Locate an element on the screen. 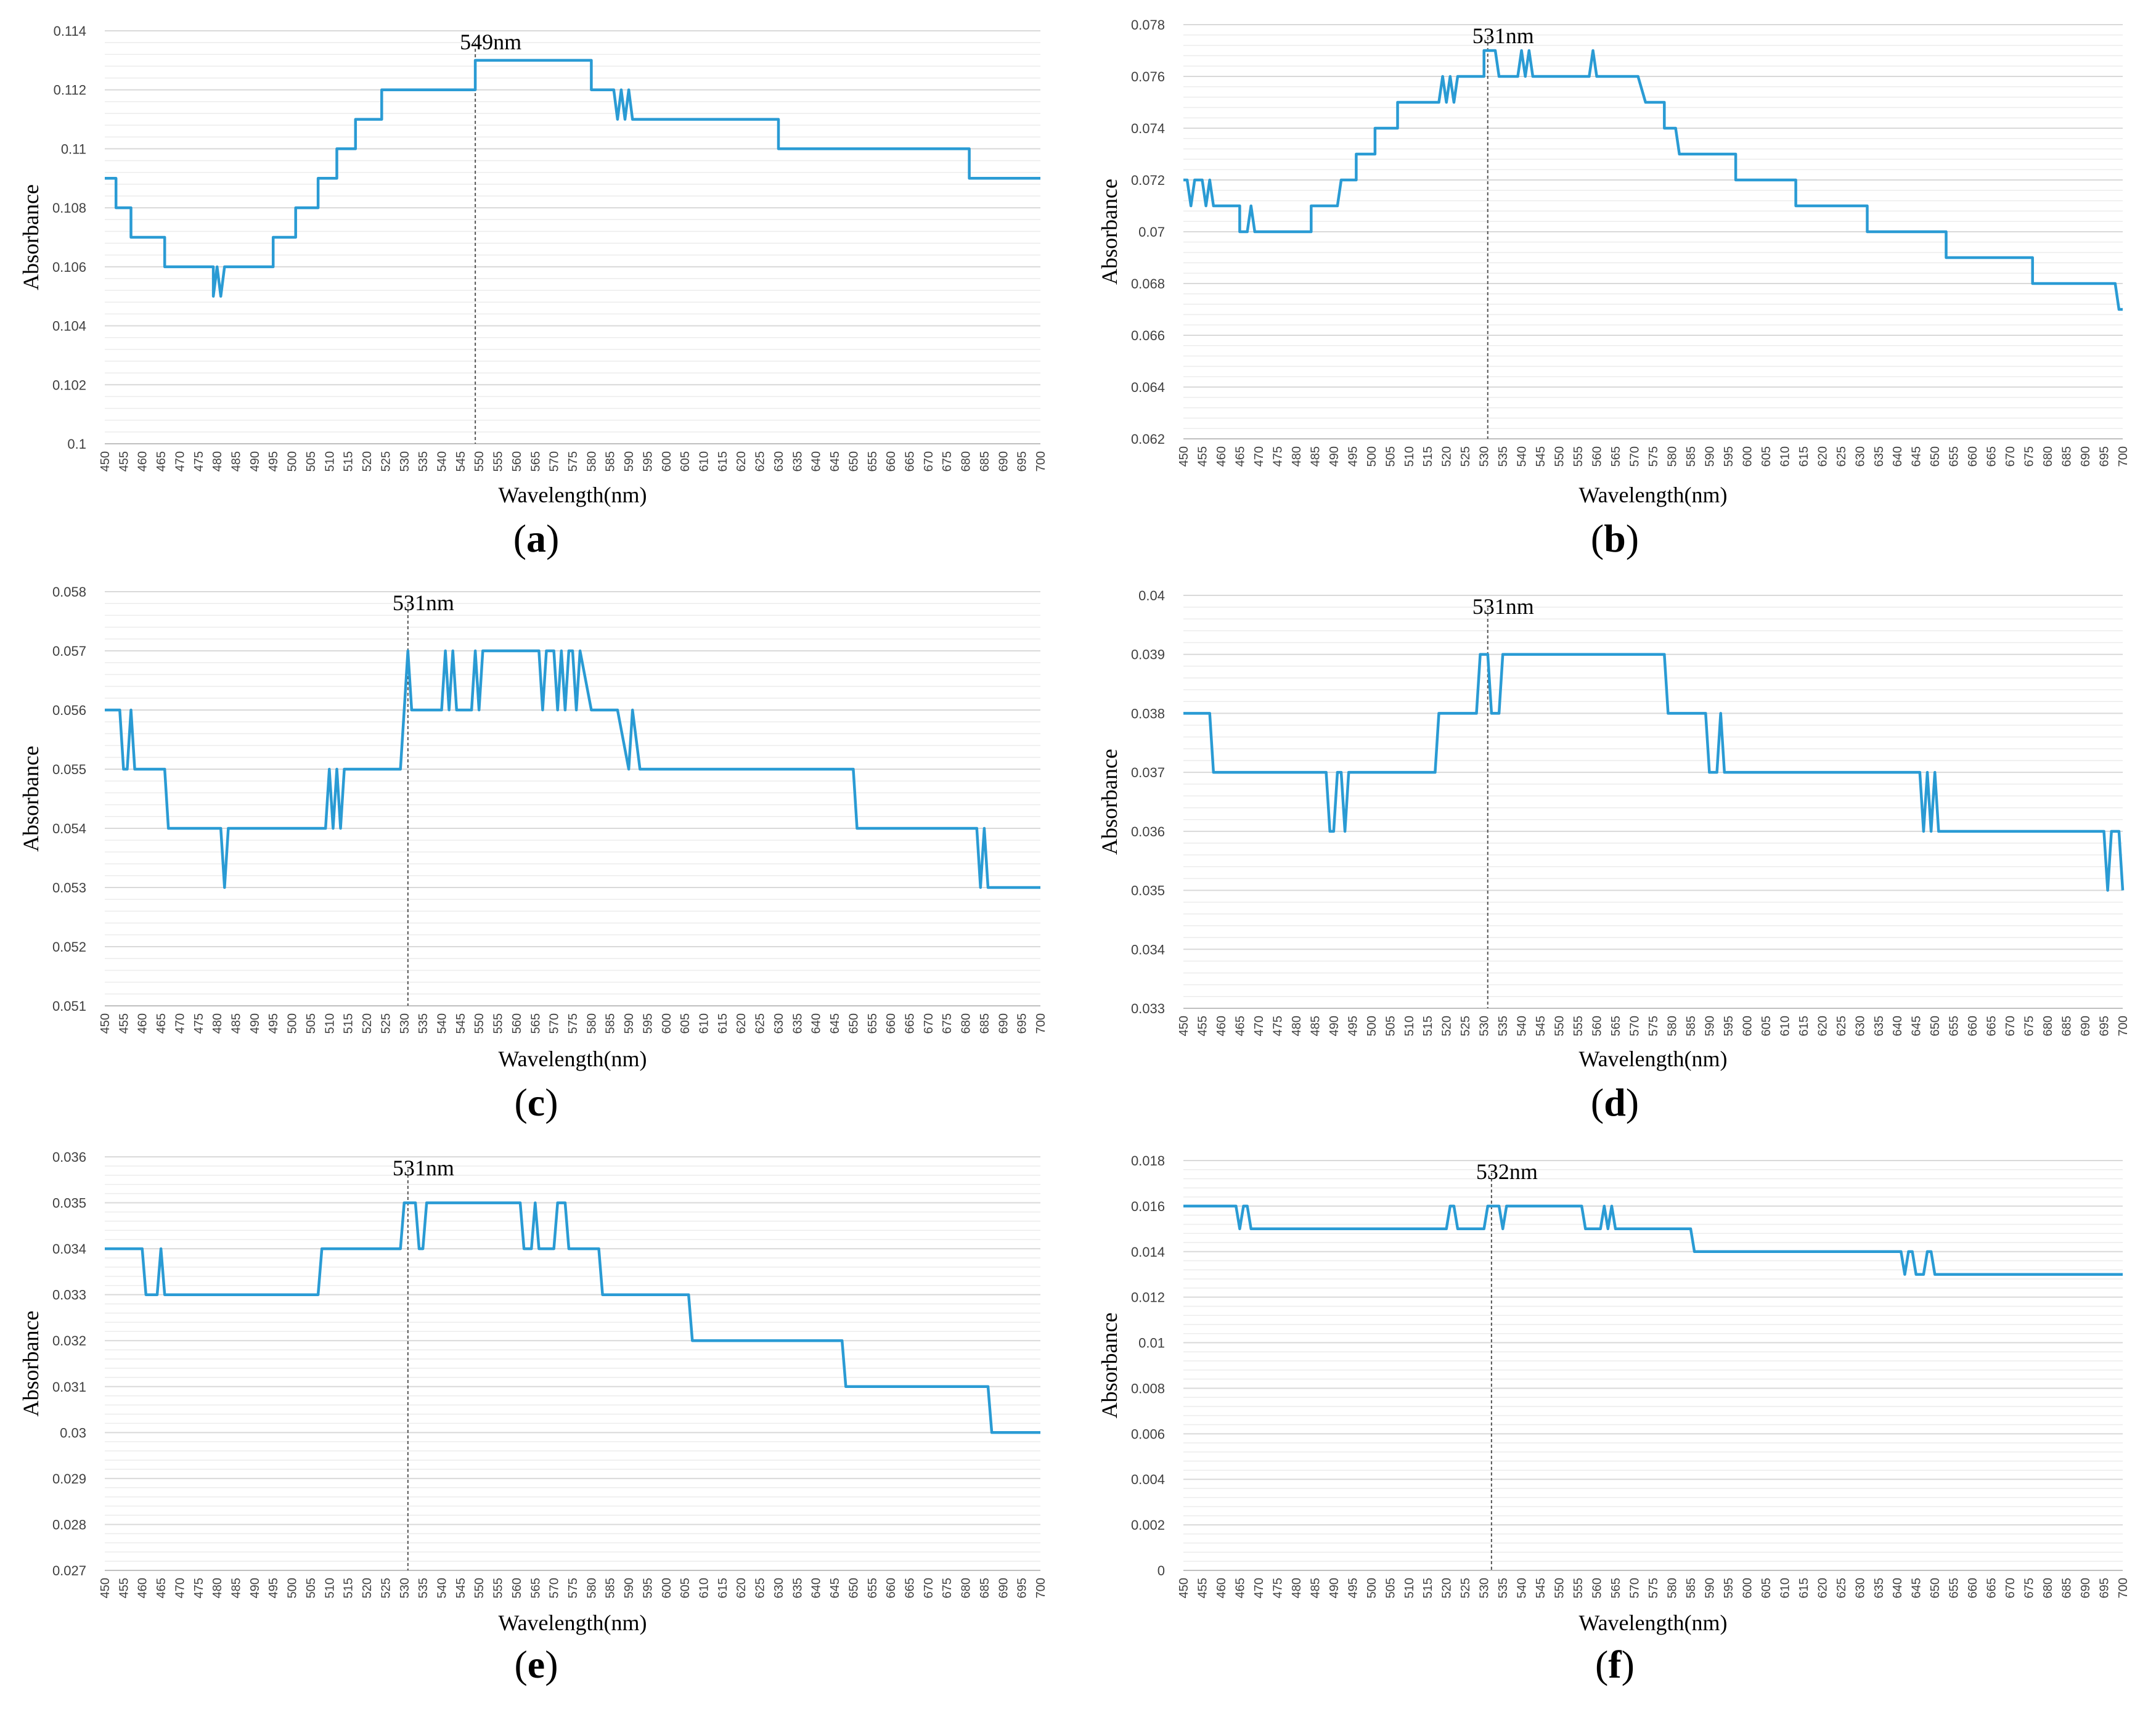 Image resolution: width=2156 pixels, height=1714 pixels. y-tick-label: 0.004 is located at coordinates (1148, 1479).